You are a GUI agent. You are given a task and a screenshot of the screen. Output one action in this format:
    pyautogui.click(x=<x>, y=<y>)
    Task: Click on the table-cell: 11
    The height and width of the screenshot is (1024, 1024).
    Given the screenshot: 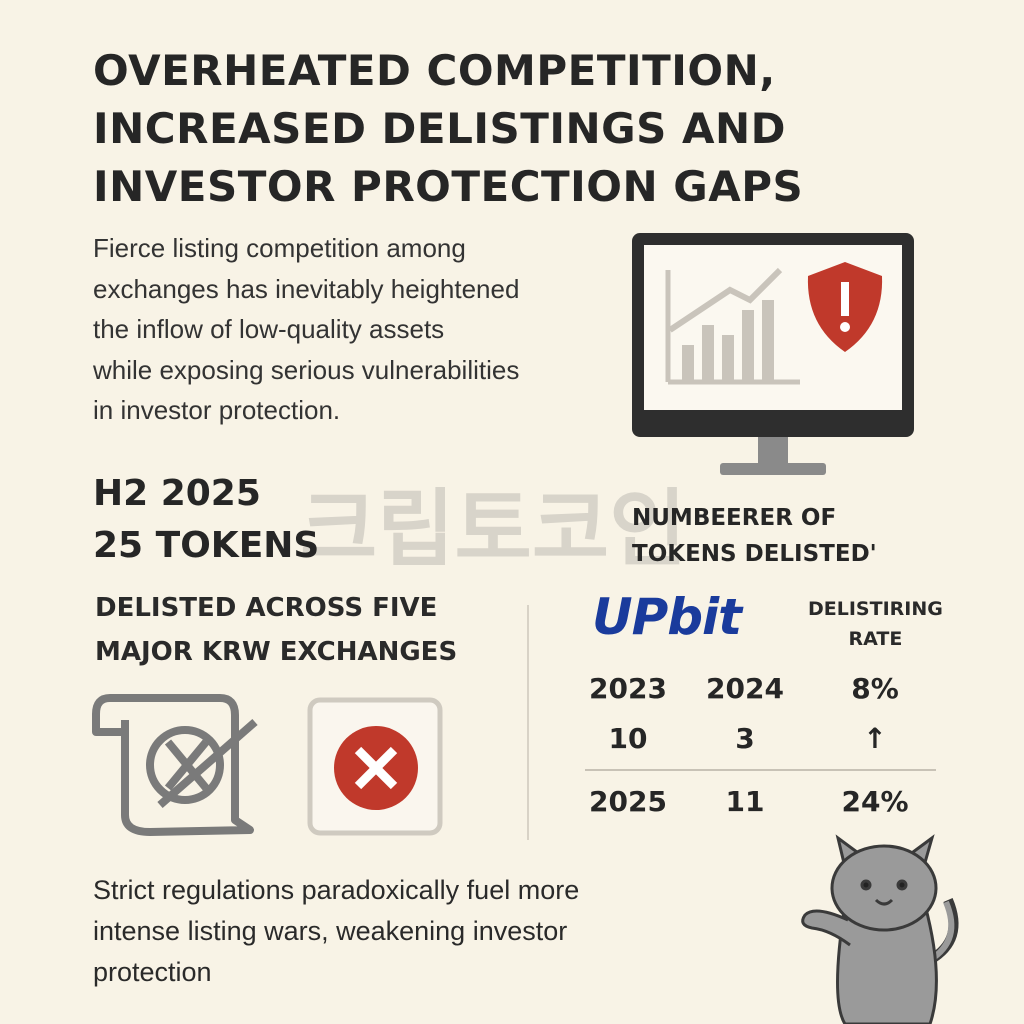 What is the action you would take?
    pyautogui.click(x=745, y=801)
    